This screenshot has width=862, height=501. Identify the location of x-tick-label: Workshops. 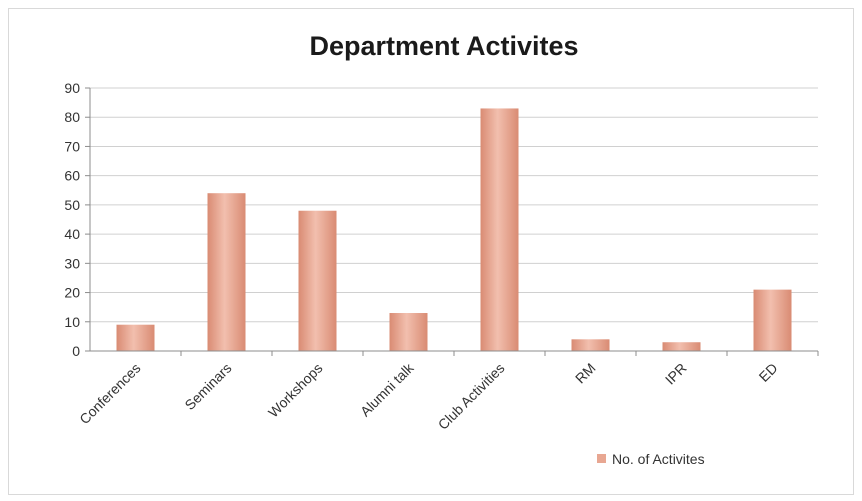
(295, 390).